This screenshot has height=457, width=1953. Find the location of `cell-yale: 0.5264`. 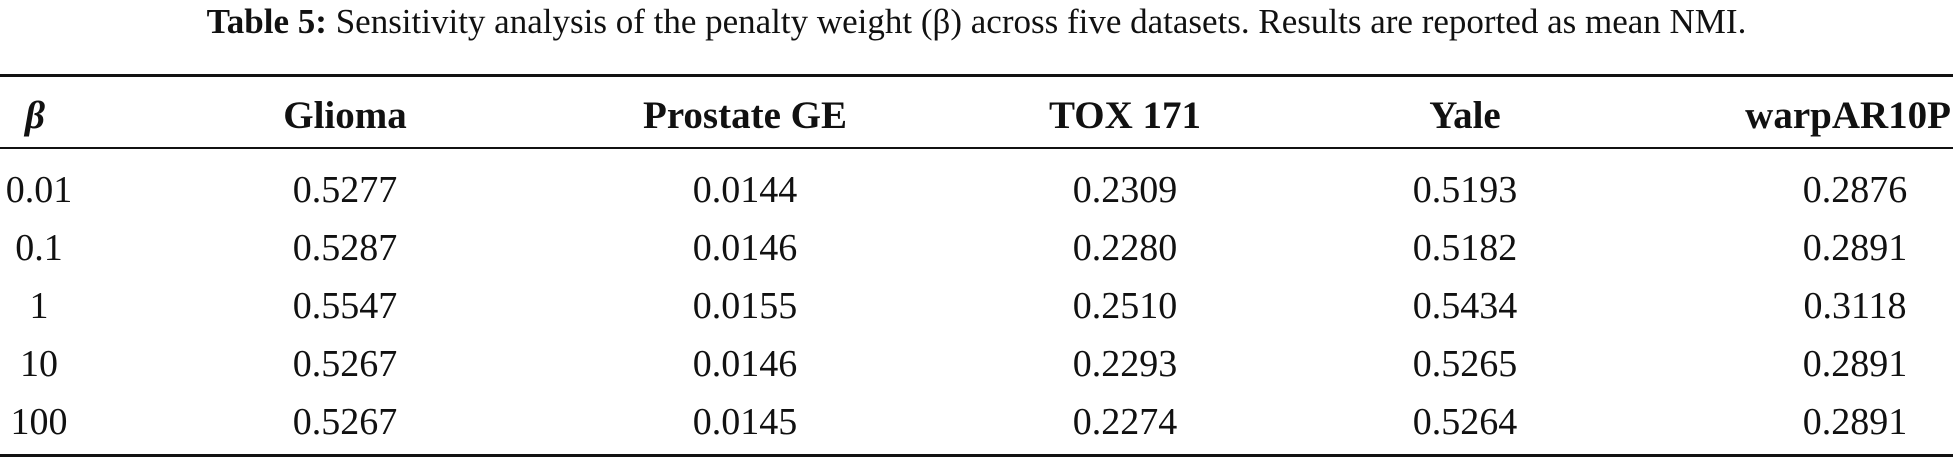

cell-yale: 0.5264 is located at coordinates (1465, 422).